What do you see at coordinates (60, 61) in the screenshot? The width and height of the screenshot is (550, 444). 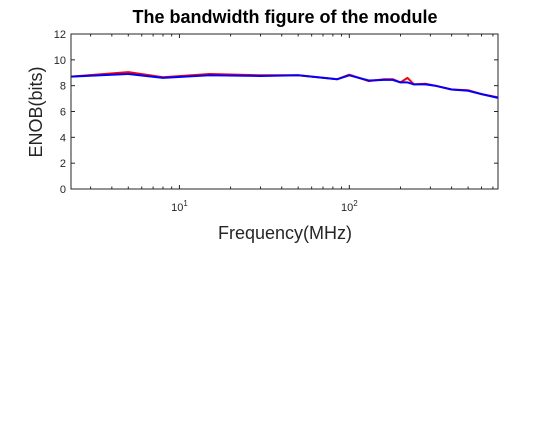 I see `y-tick-label: 10` at bounding box center [60, 61].